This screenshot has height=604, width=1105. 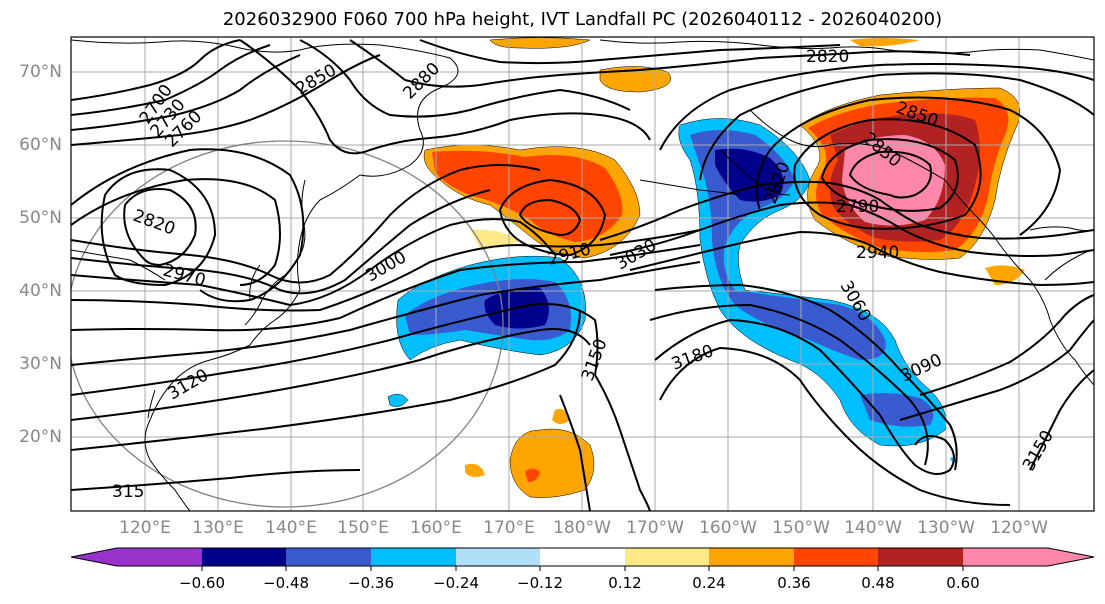 I want to click on lon-label-160e: 160°E, so click(x=436, y=528).